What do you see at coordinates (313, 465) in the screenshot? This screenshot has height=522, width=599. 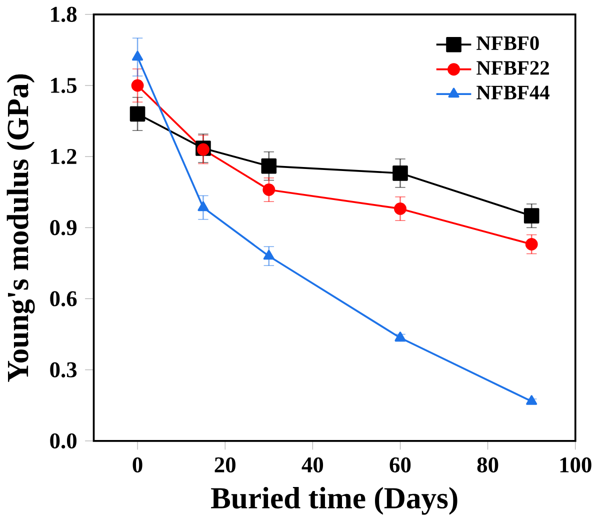 I see `x-tick-label: 40` at bounding box center [313, 465].